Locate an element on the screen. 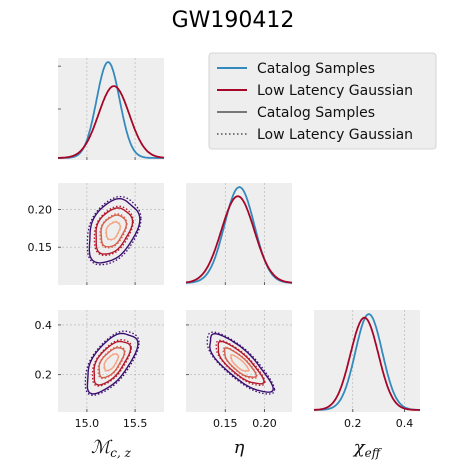 This screenshot has height=467, width=467. x-tick-label: 0.2 is located at coordinates (353, 423).